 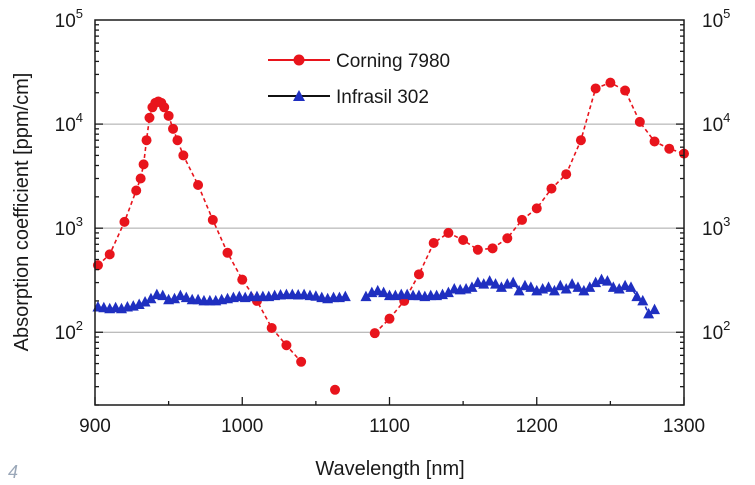 What do you see at coordinates (69, 227) in the screenshot?
I see `y-tick-label-left: 10³` at bounding box center [69, 227].